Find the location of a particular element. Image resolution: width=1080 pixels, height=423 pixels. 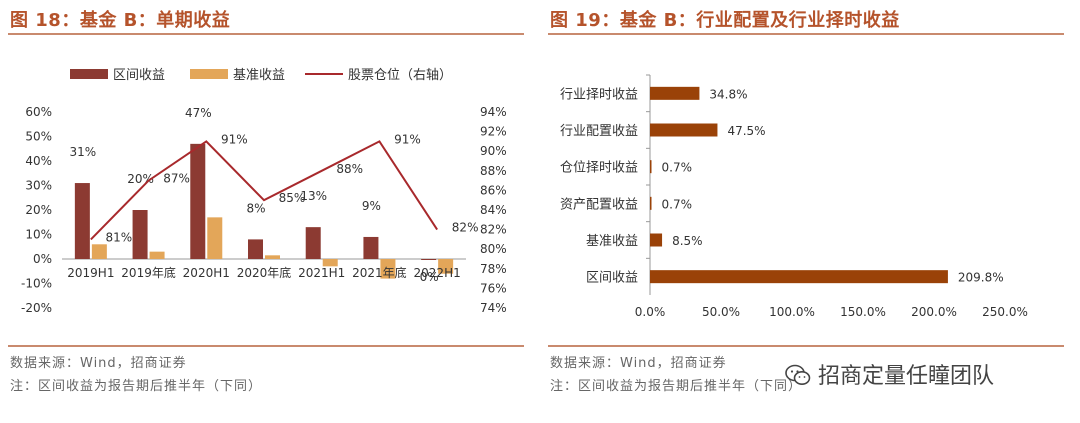

x-tick-label: 2022H1 is located at coordinates (437, 273).